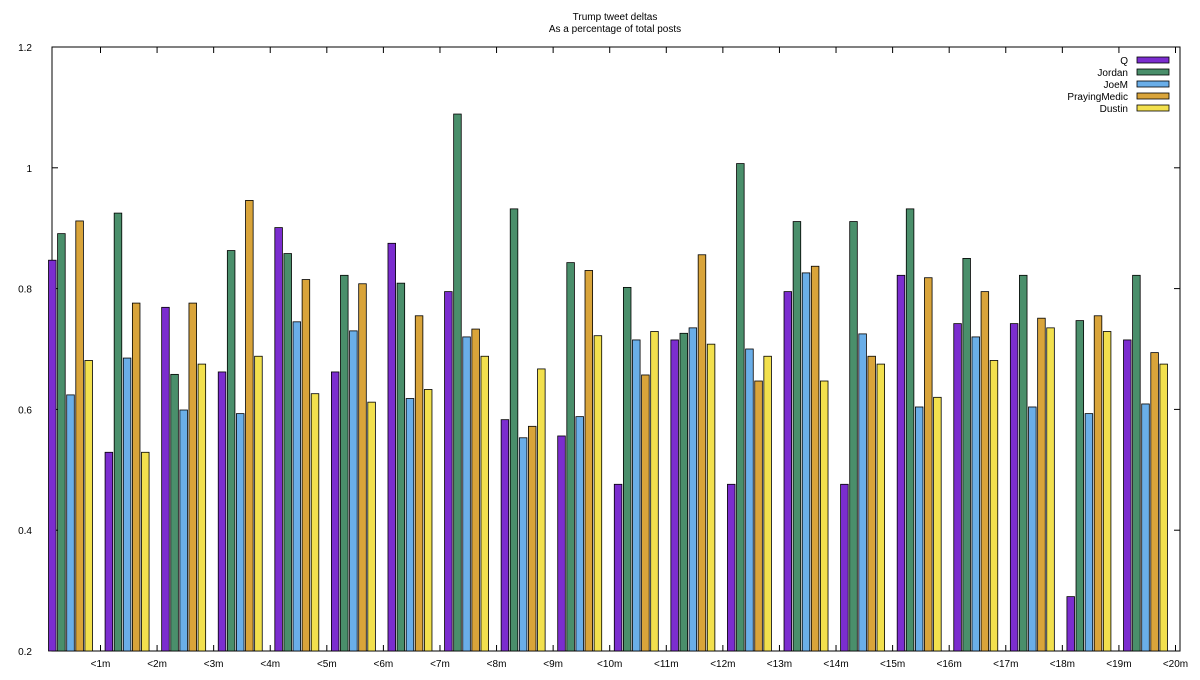 This screenshot has width=1200, height=680. Describe the element at coordinates (615, 17) in the screenshot. I see `chart-title: Trump tweet deltas` at that location.